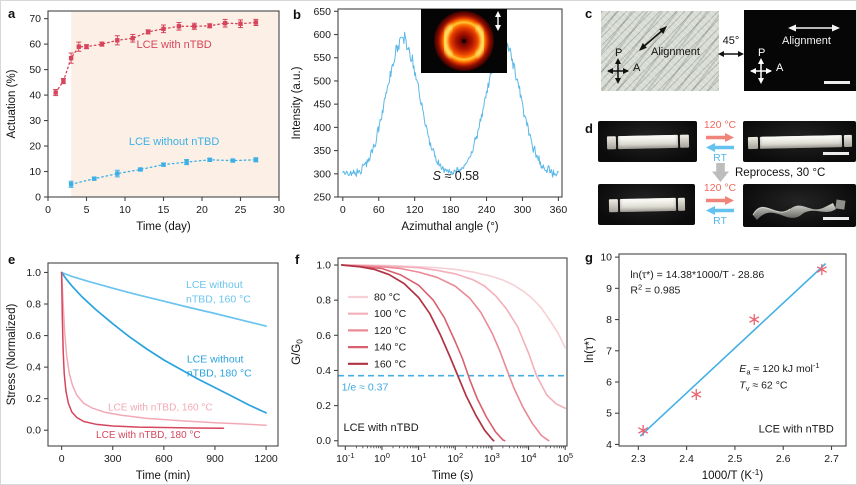 The image size is (857, 485). Describe the element at coordinates (419, 458) in the screenshot. I see `svg-text: 10¹` at that location.